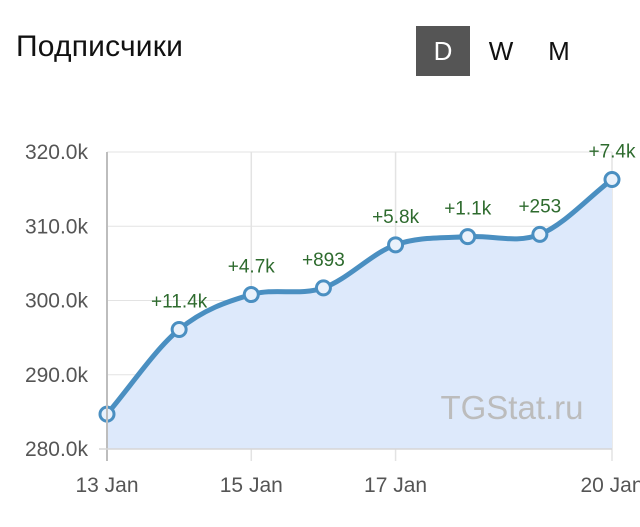  What do you see at coordinates (179, 301) in the screenshot?
I see `data-label: +11.4k` at bounding box center [179, 301].